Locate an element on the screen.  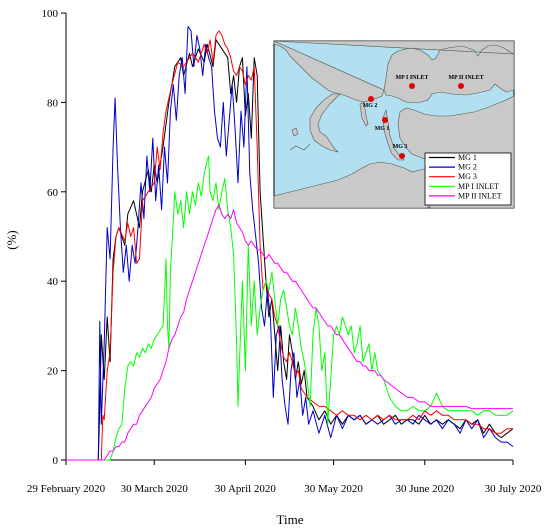
station-mg1: MG 1 is located at coordinates (382, 124).